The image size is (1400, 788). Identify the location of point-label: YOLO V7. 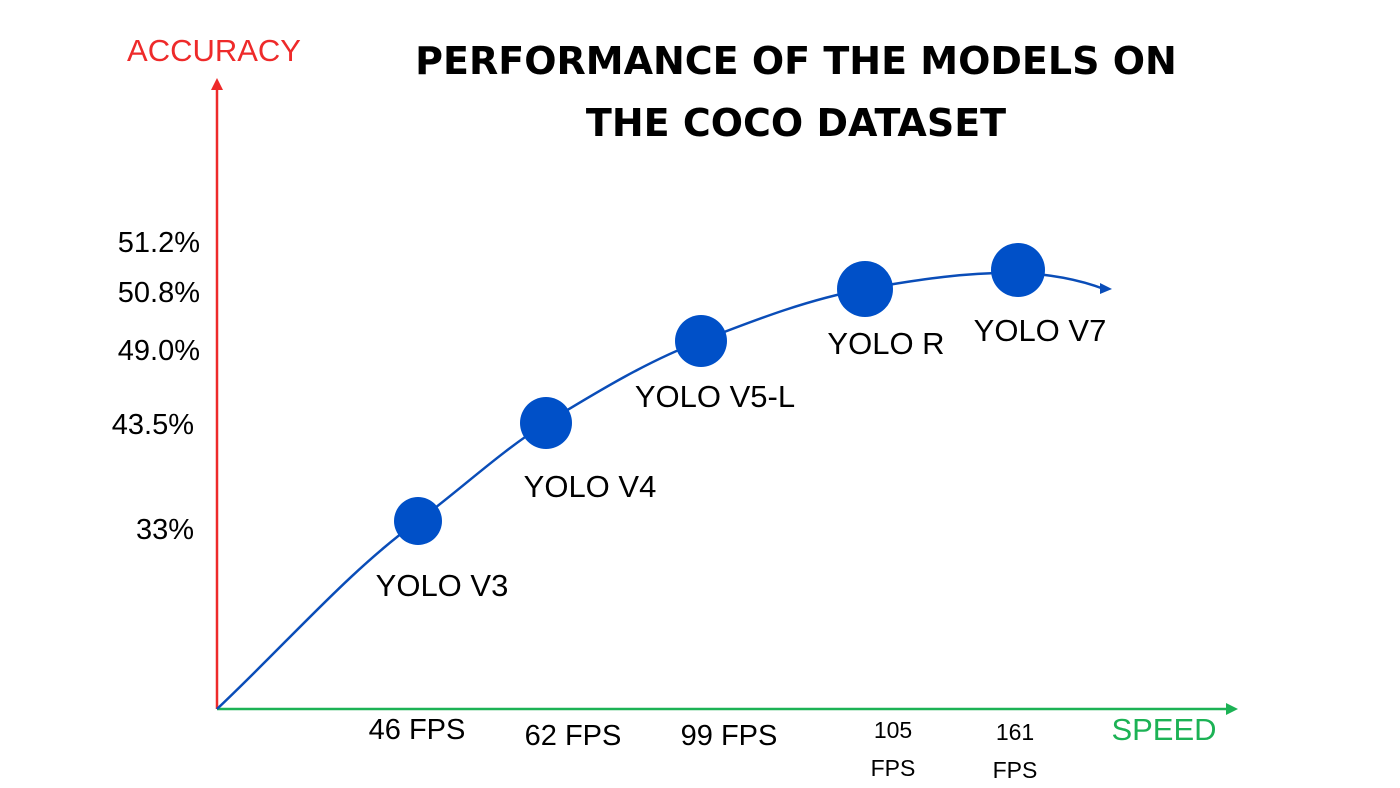
(1040, 330).